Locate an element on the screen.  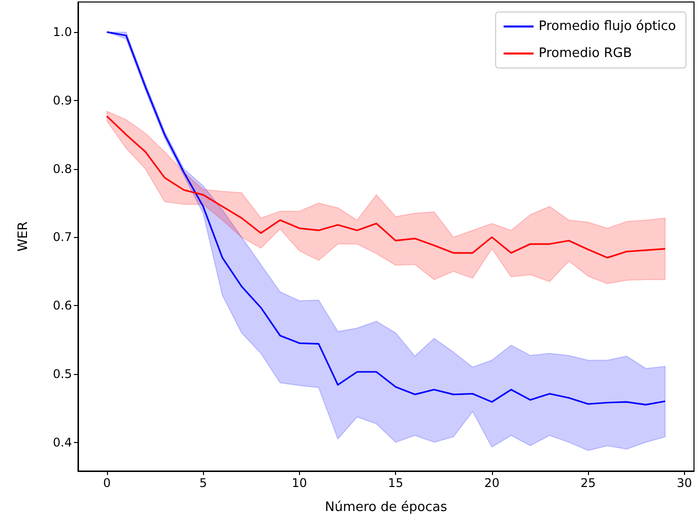
x-tick-label: 15 is located at coordinates (396, 483).